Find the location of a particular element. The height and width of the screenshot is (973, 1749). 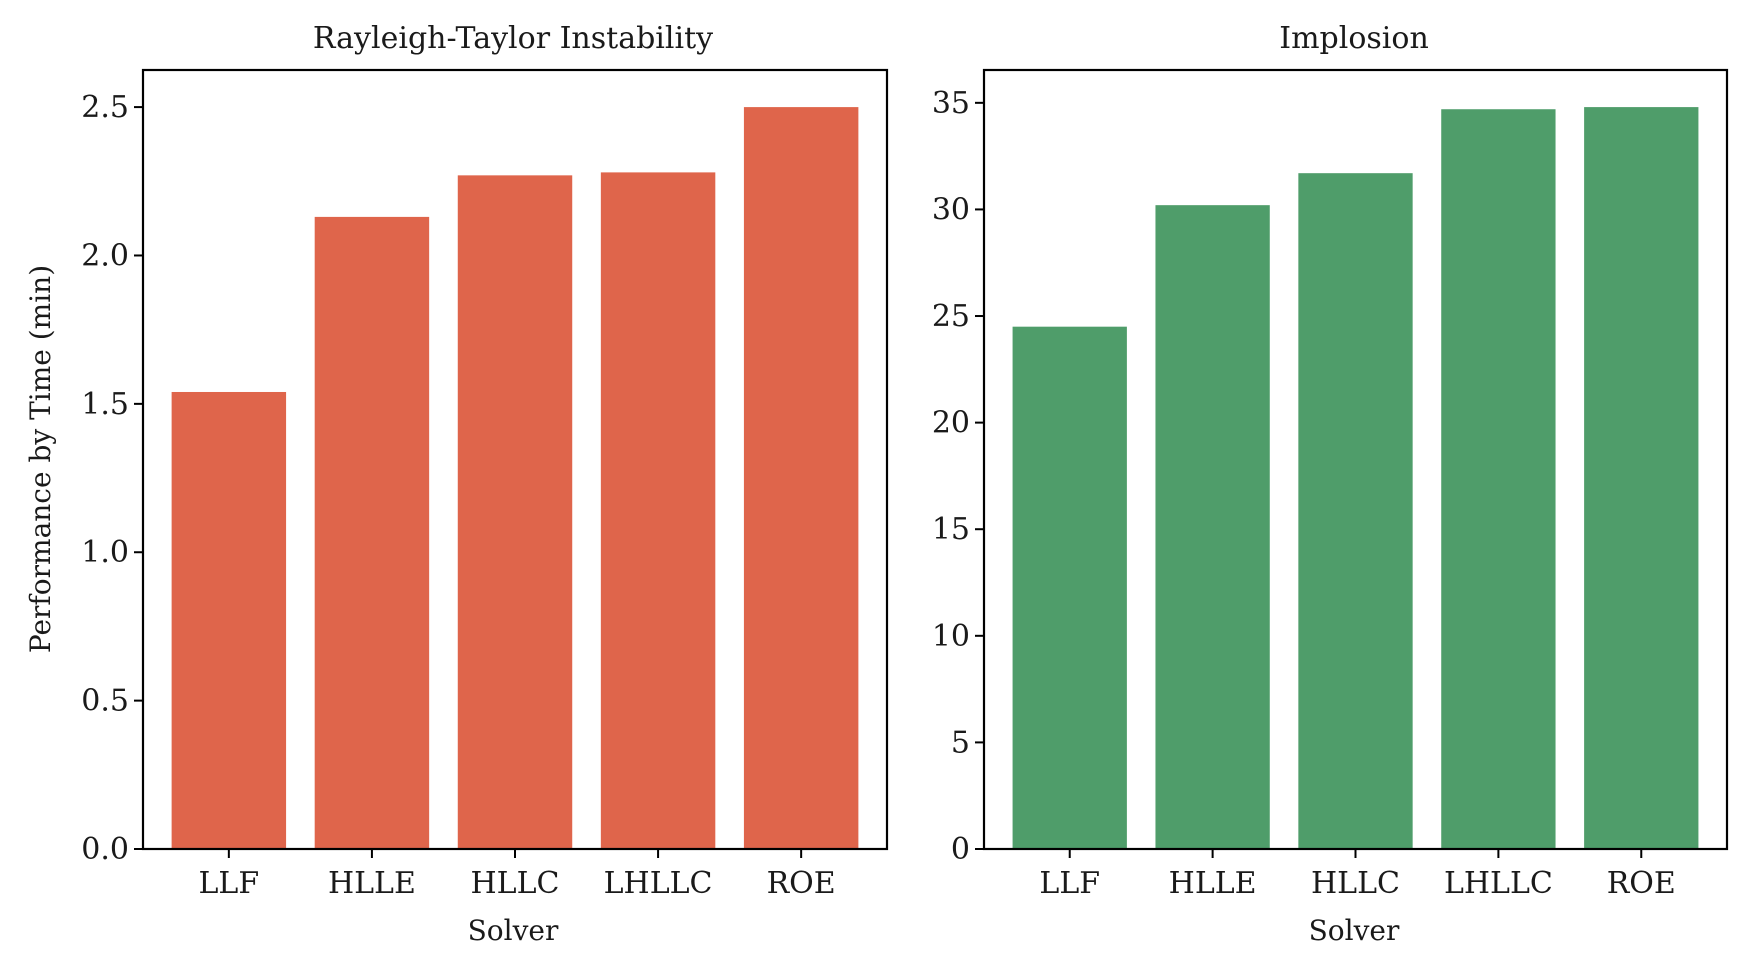

y-tick-label: 2.5 is located at coordinates (105, 107).